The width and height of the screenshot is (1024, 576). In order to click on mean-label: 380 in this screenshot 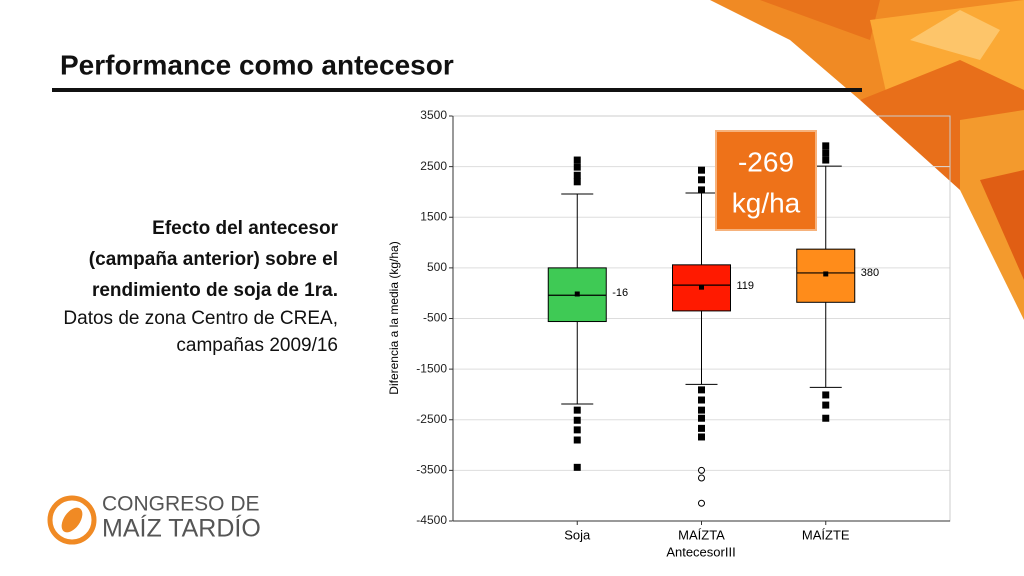, I will do `click(870, 273)`.